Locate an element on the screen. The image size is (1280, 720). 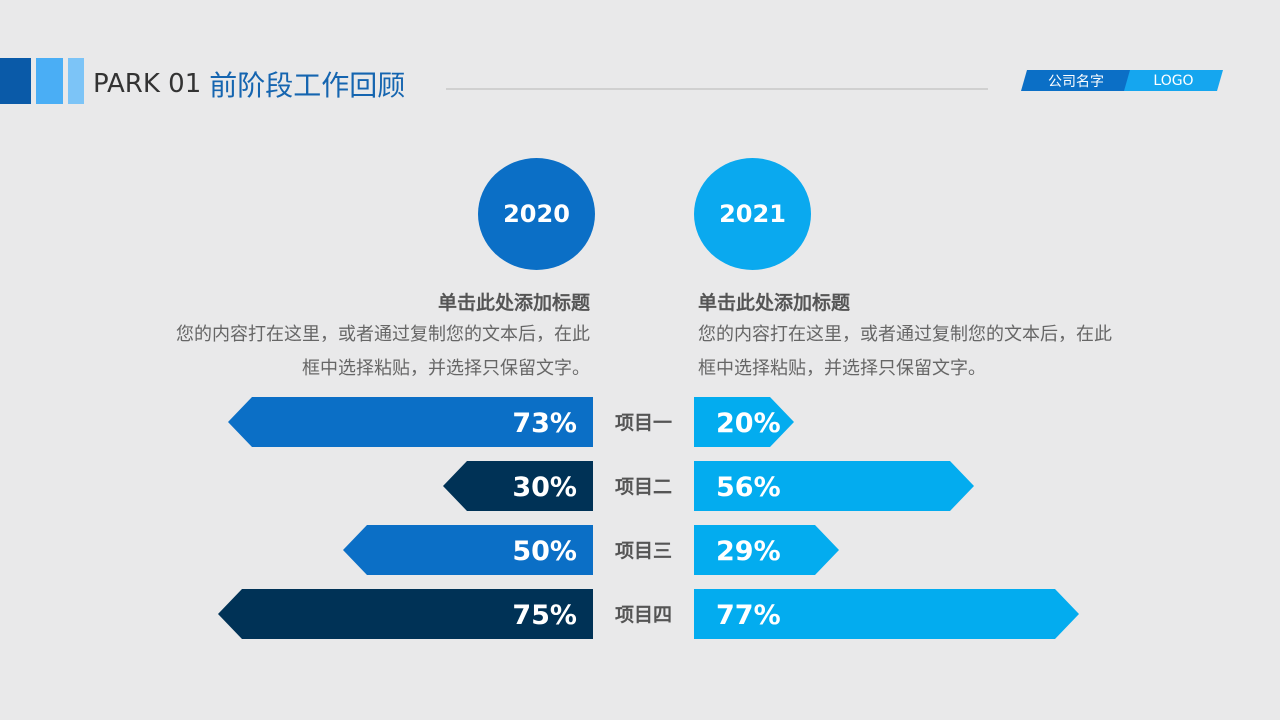
year-circle-2020: 2020 is located at coordinates (536, 214).